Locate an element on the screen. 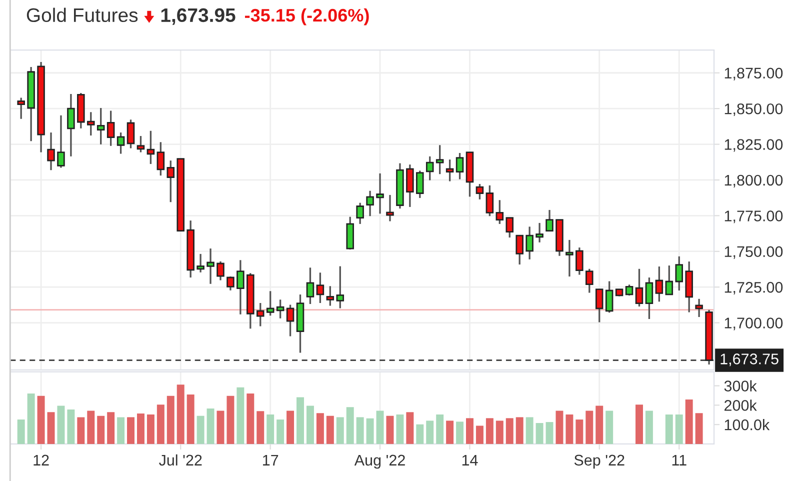 Image resolution: width=810 pixels, height=481 pixels. y-tick-label: 1,875.00 is located at coordinates (753, 74).